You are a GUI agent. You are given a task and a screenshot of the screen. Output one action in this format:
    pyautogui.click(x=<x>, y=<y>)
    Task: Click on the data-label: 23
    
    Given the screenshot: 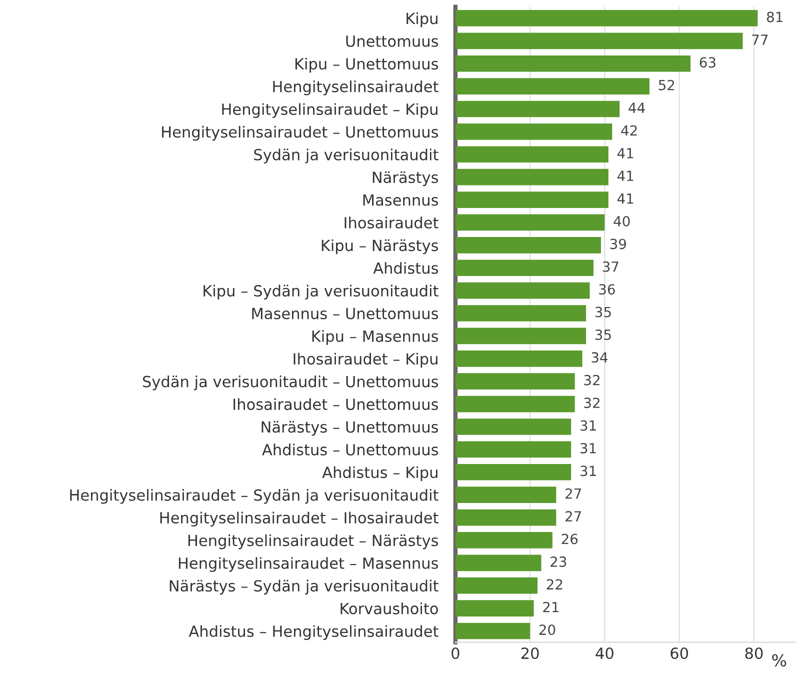 What is the action you would take?
    pyautogui.click(x=558, y=561)
    